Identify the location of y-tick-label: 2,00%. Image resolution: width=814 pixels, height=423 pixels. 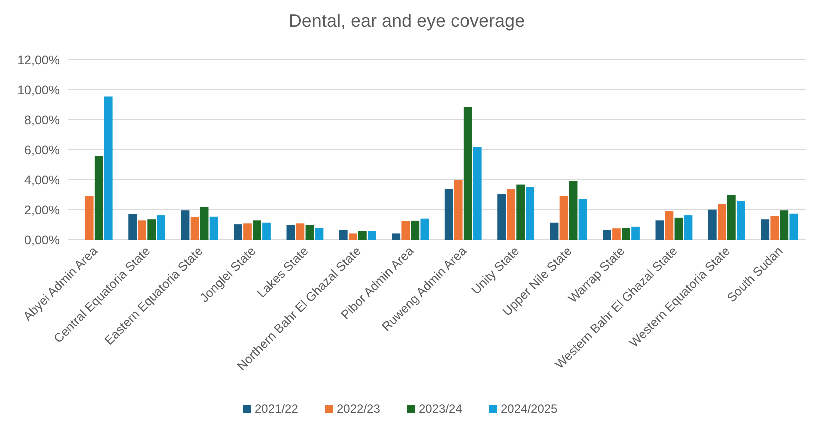
(42, 210).